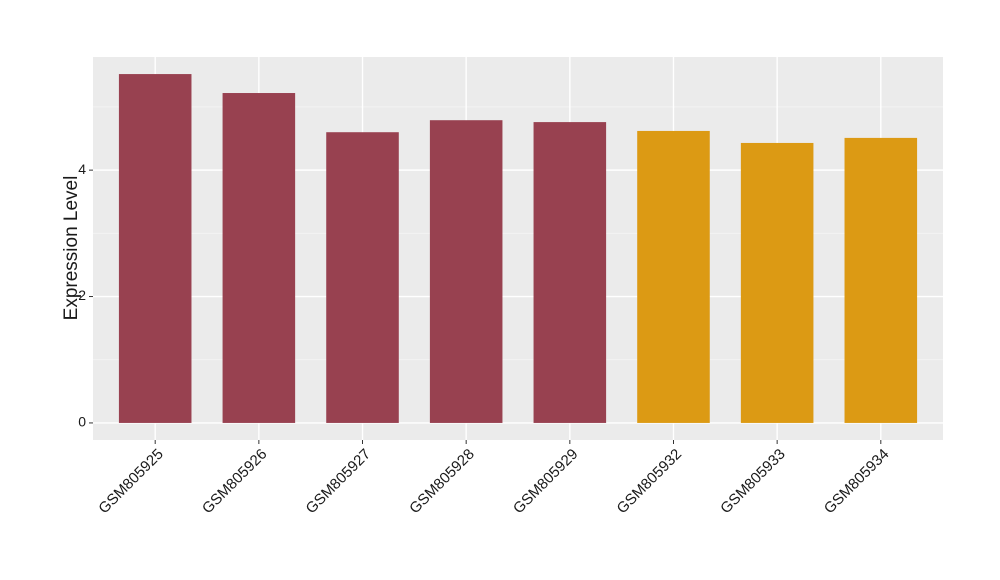  What do you see at coordinates (82, 169) in the screenshot?
I see `y-tick-label: 4` at bounding box center [82, 169].